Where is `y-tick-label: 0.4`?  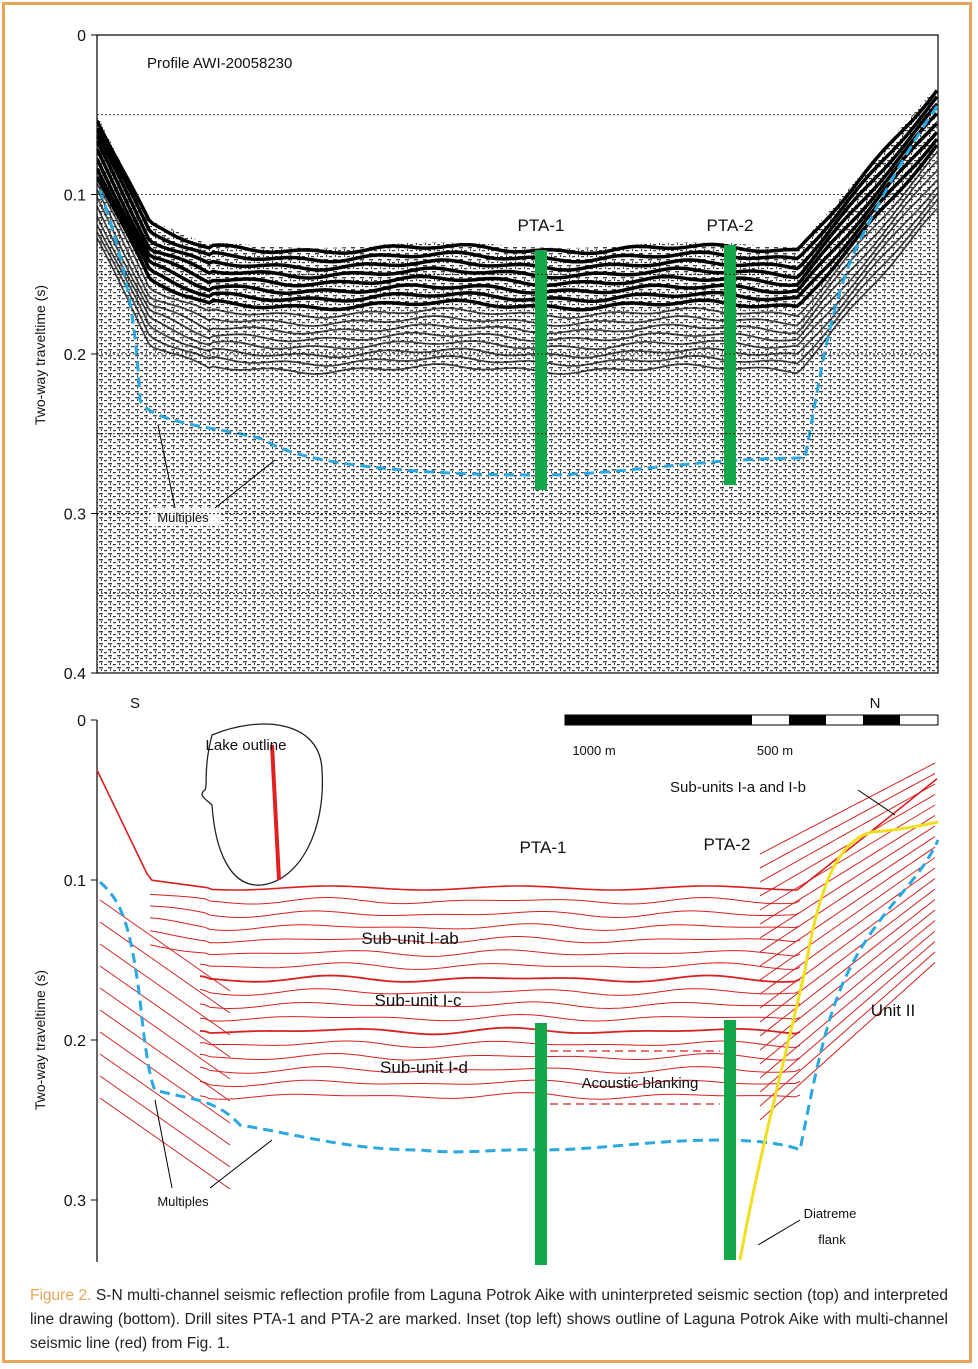 y-tick-label: 0.4 is located at coordinates (75, 674).